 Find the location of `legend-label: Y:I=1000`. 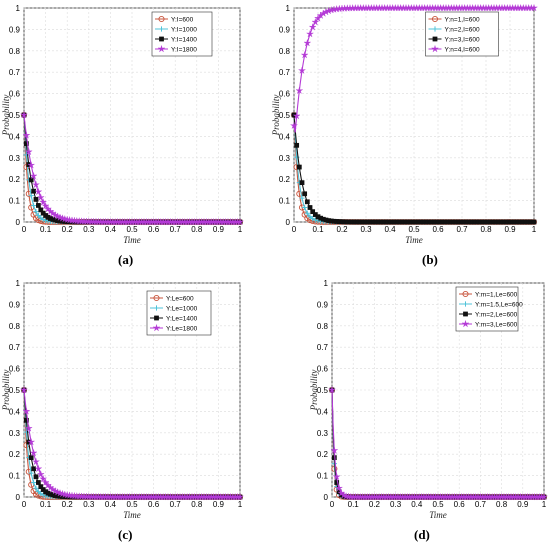

legend-label: Y:I=1000 is located at coordinates (184, 29).